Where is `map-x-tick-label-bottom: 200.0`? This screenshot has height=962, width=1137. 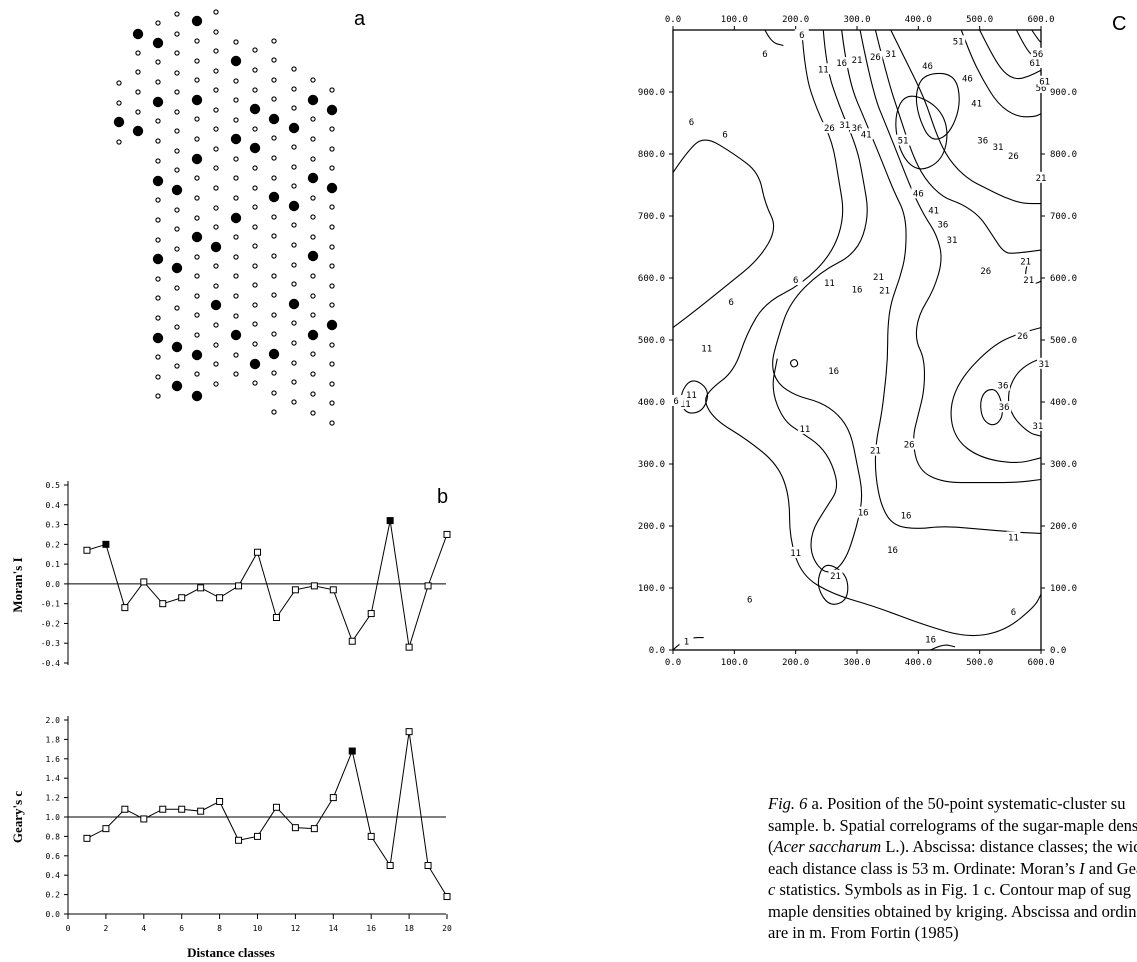
map-x-tick-label-bottom: 200.0 is located at coordinates (795, 663).